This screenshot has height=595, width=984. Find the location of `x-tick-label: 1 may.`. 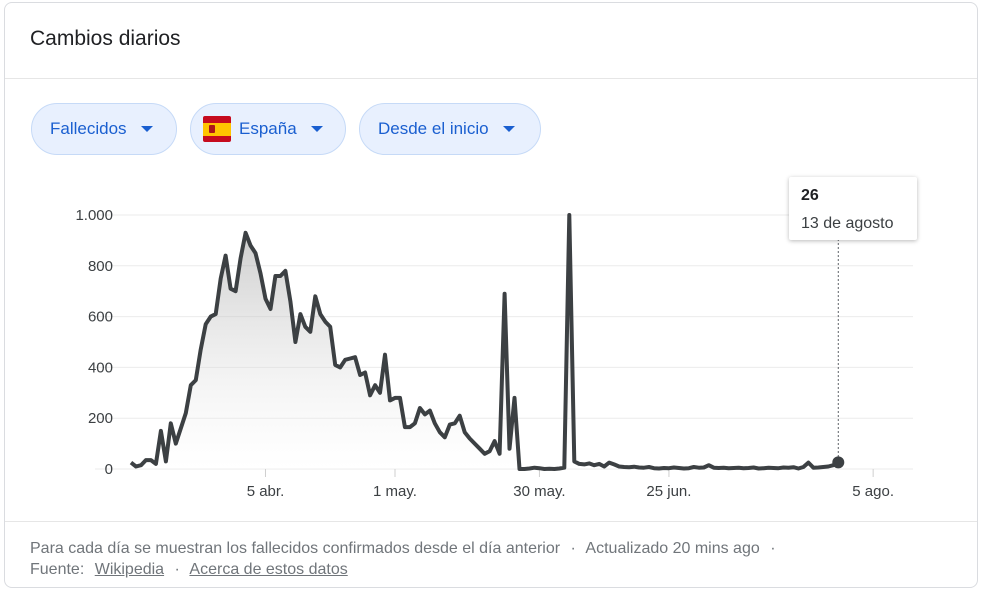

x-tick-label: 1 may. is located at coordinates (395, 491).